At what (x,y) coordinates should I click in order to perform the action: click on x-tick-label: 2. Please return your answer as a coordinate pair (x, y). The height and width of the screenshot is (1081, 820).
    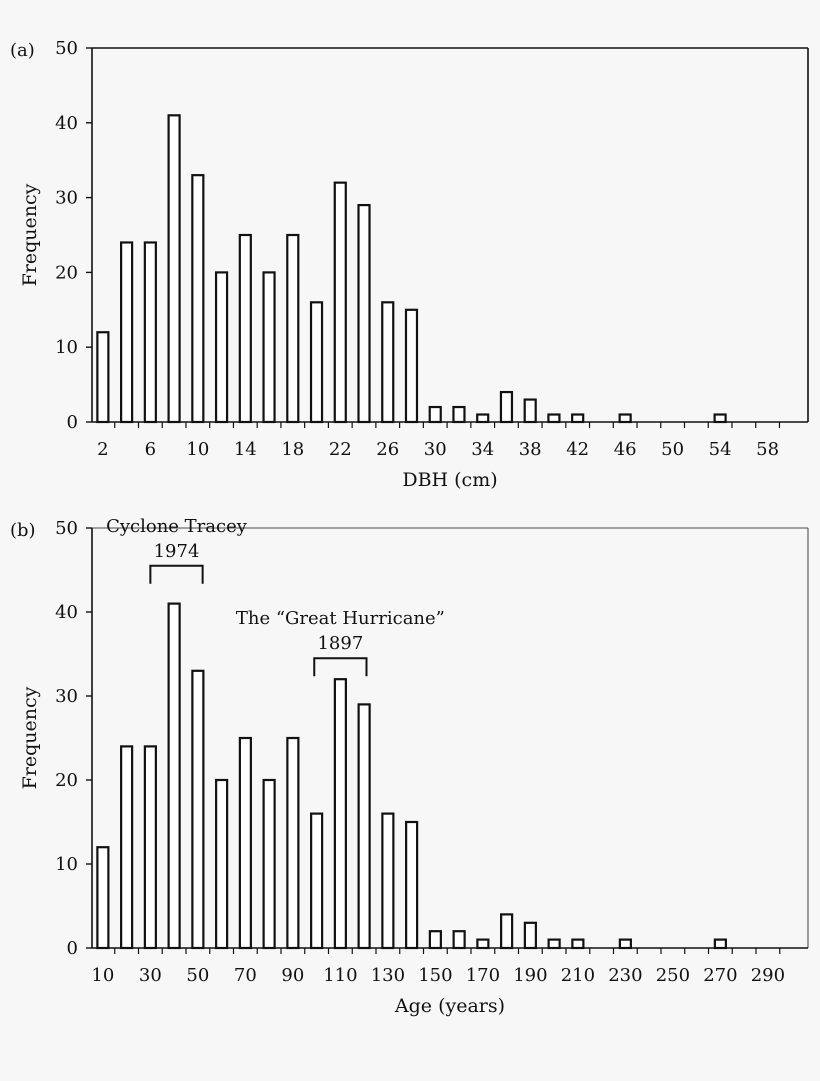
    Looking at the image, I should click on (102, 449).